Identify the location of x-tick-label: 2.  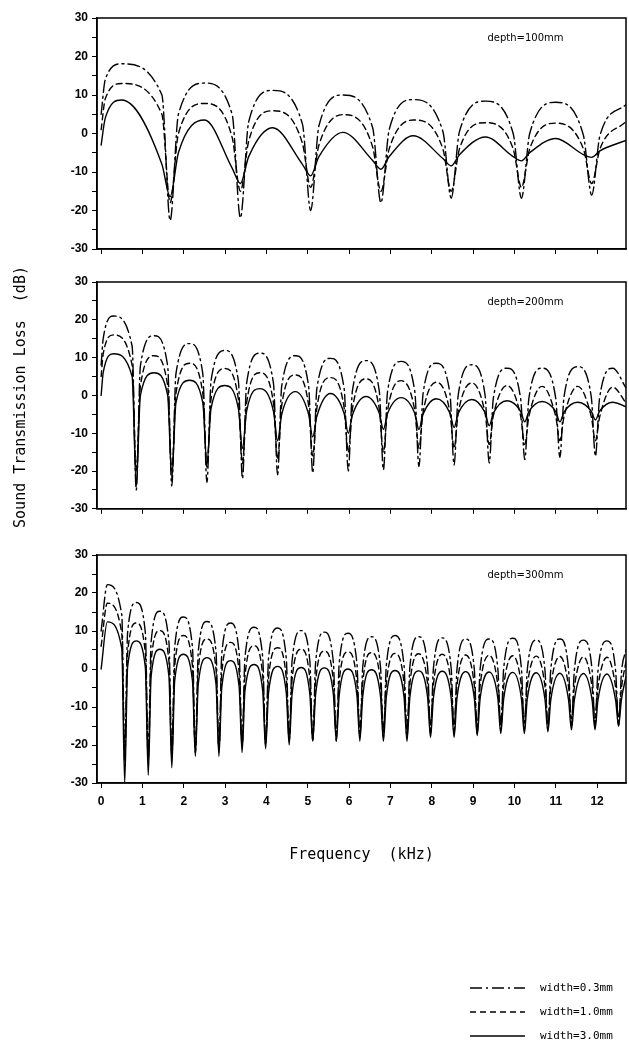
(184, 800).